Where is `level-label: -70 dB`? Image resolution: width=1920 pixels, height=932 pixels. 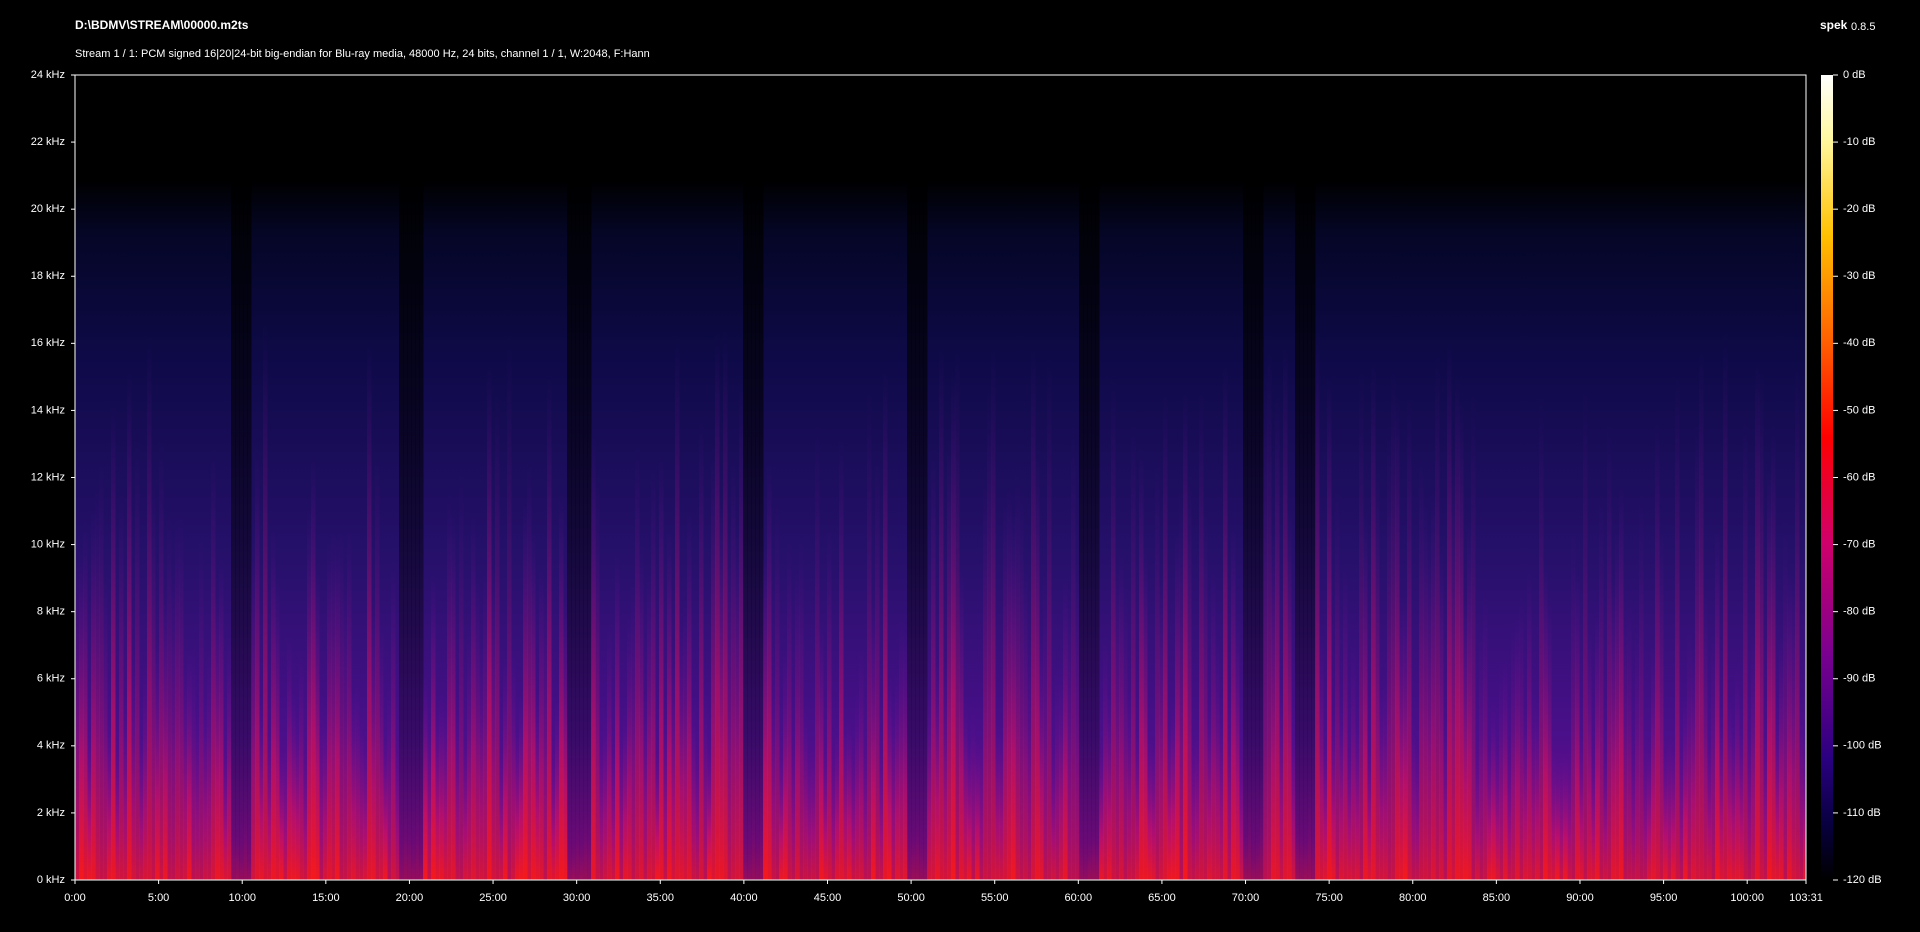
level-label: -70 dB is located at coordinates (1859, 544).